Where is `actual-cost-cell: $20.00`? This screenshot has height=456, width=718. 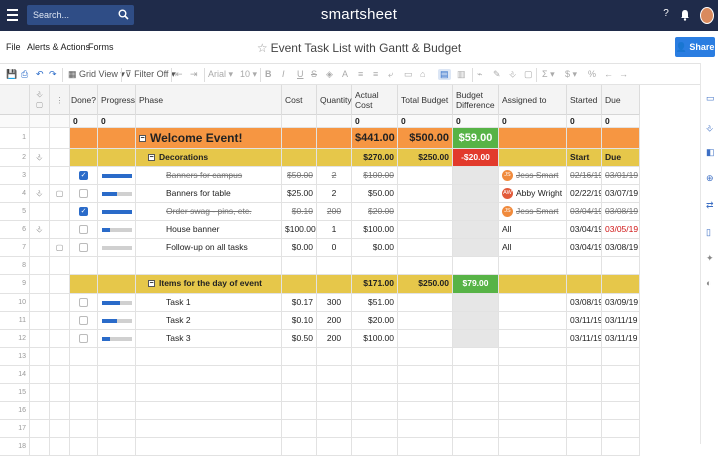 actual-cost-cell: $20.00 is located at coordinates (375, 212).